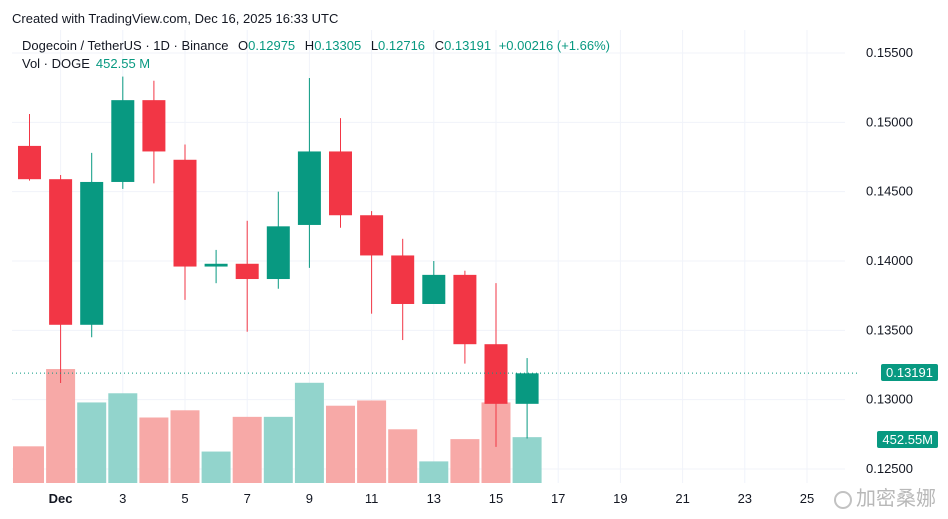 The width and height of the screenshot is (948, 519). I want to click on last-price-tag: 0.13191, so click(909, 372).